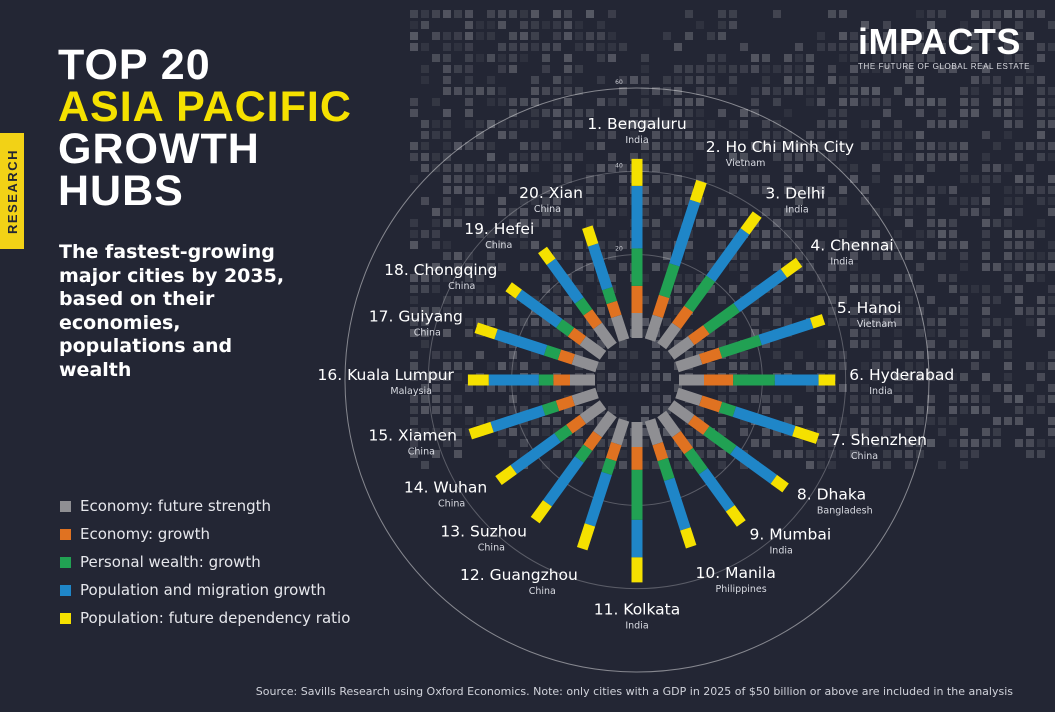 This screenshot has width=1055, height=712. I want to click on legend-label: Population and migration growth, so click(203, 590).